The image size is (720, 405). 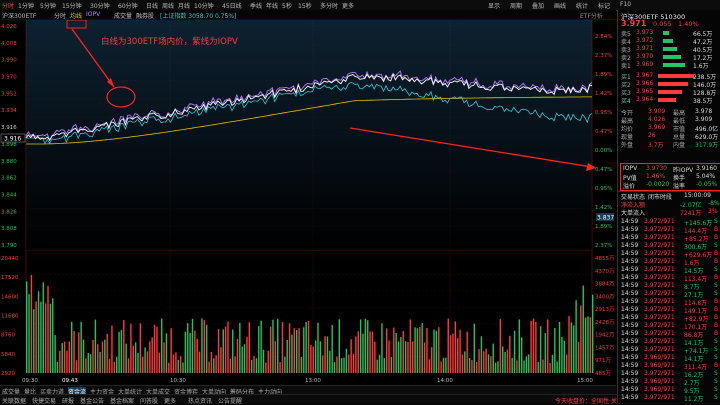 I want to click on period-tab-7: 周线, so click(x=168, y=6).